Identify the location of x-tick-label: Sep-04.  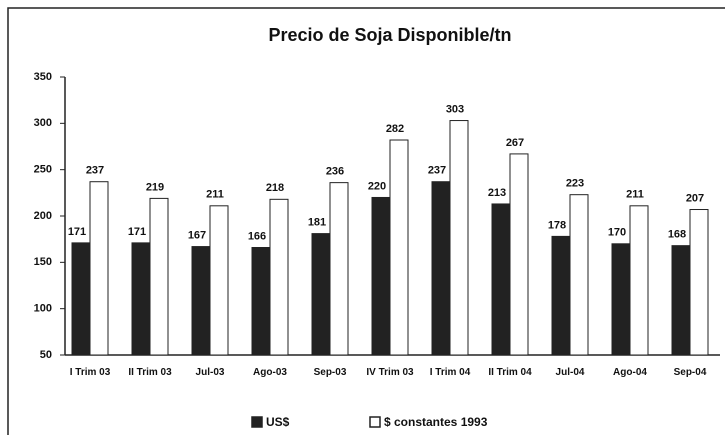
(690, 372).